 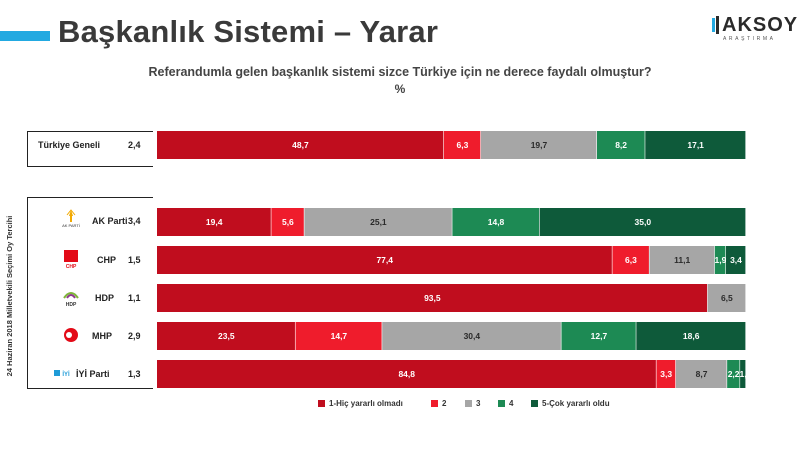 I want to click on legend-item-1: 1-Hiç yararlı olmadı, so click(x=360, y=403).